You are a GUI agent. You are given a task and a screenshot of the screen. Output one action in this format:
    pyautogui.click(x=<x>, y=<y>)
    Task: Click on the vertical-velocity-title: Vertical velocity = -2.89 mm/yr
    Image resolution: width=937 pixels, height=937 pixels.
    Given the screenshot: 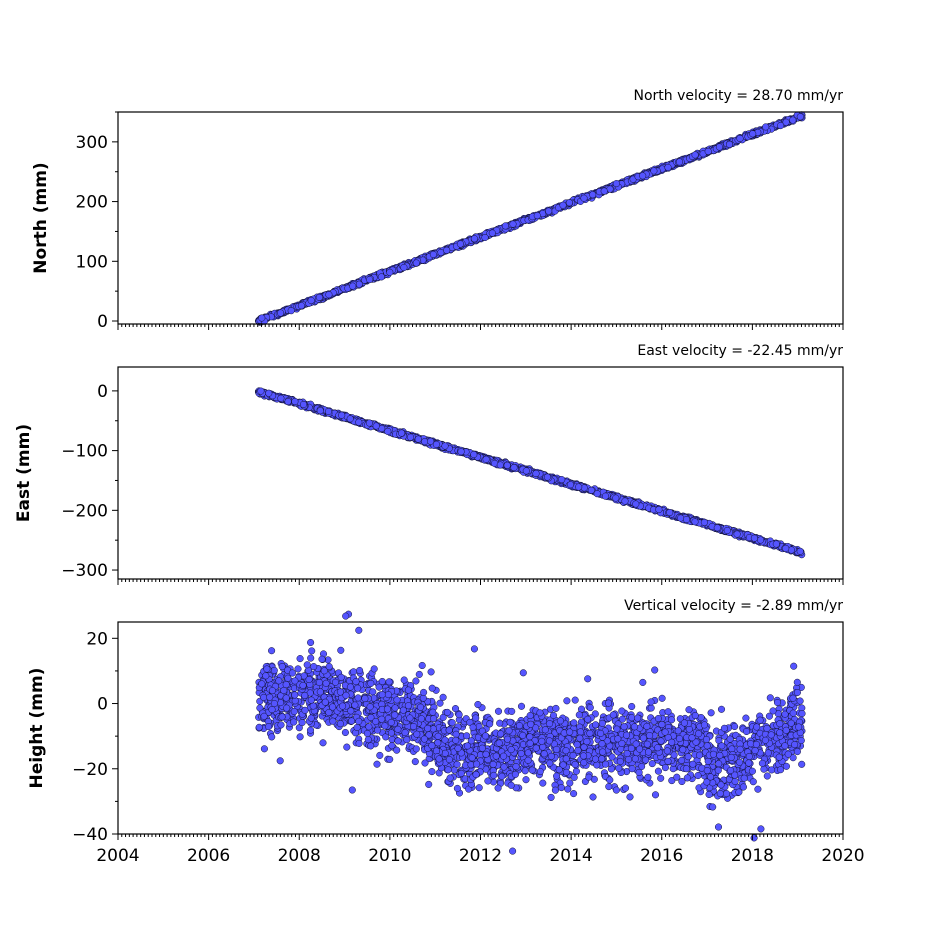 What is the action you would take?
    pyautogui.click(x=733, y=606)
    